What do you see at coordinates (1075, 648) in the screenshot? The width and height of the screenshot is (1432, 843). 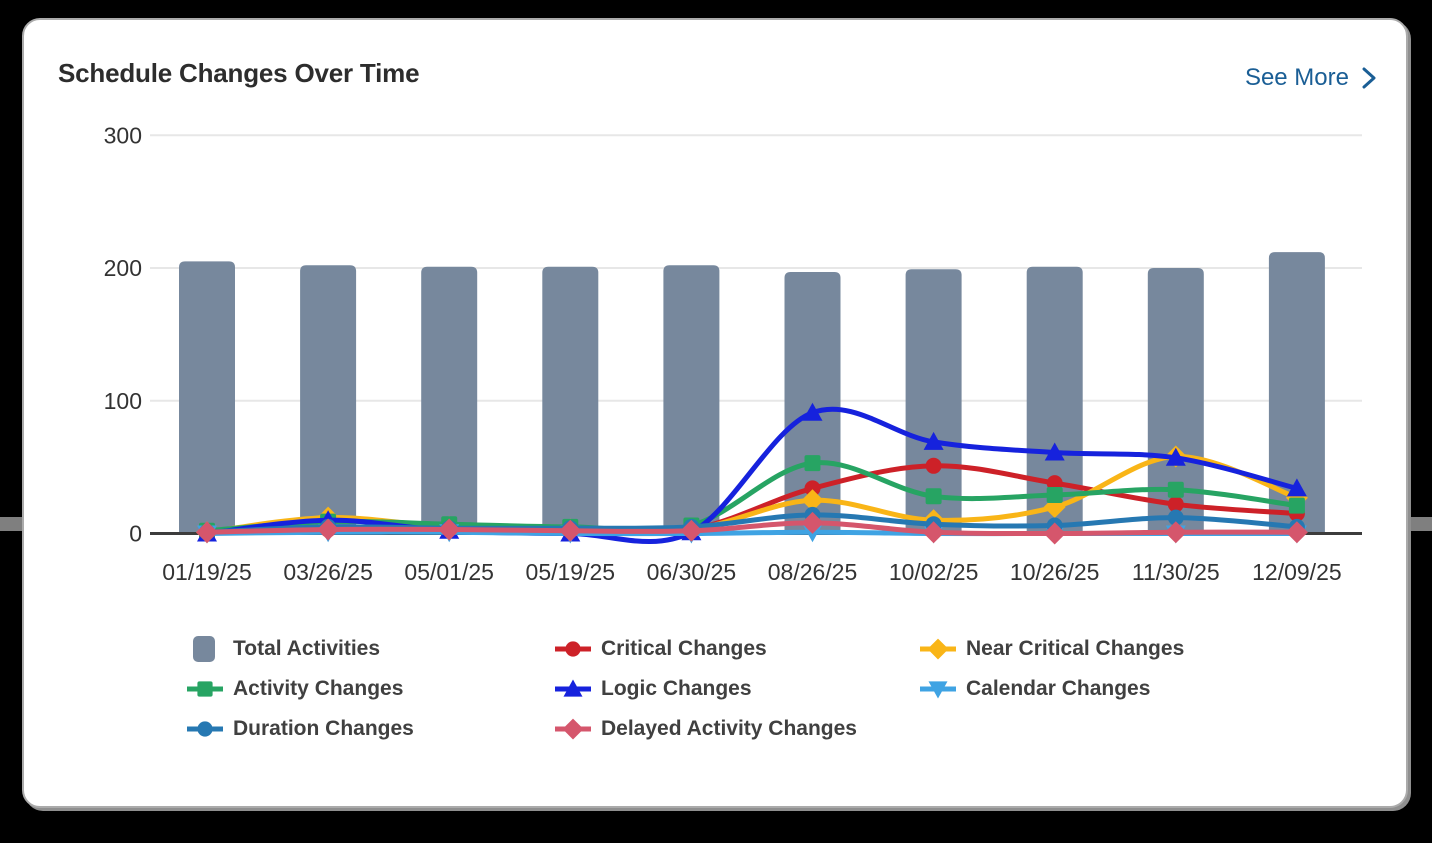 I see `legend-label-near-critical-changes: Near Critical Changes` at bounding box center [1075, 648].